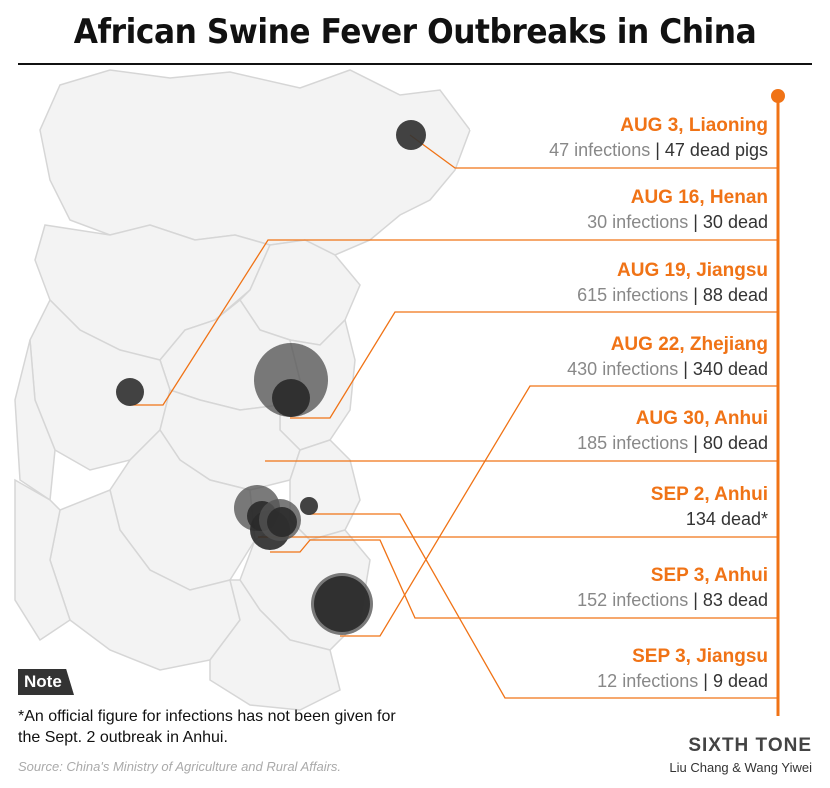  Describe the element at coordinates (694, 125) in the screenshot. I see `event-date: AUG 3, Liaoning` at that location.